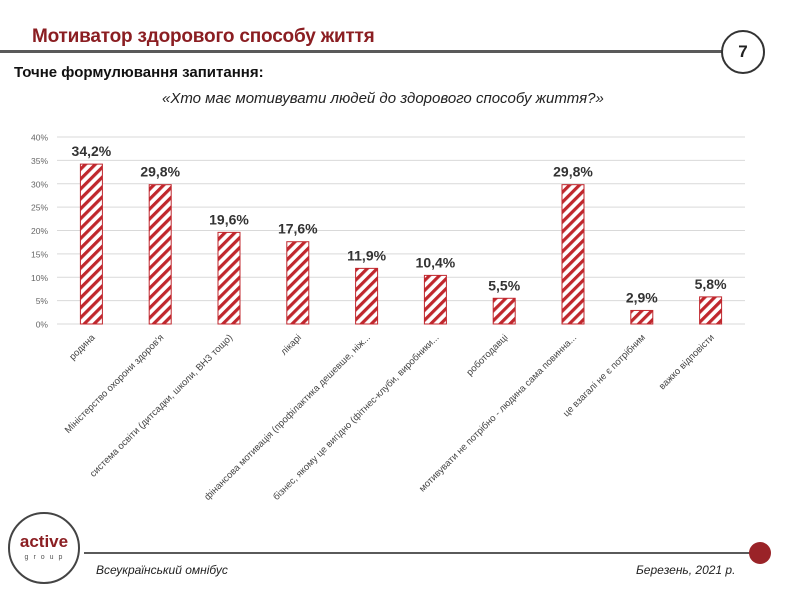 Image resolution: width=800 pixels, height=600 pixels. What do you see at coordinates (760, 553) in the screenshot?
I see `footer-dot-icon` at bounding box center [760, 553].